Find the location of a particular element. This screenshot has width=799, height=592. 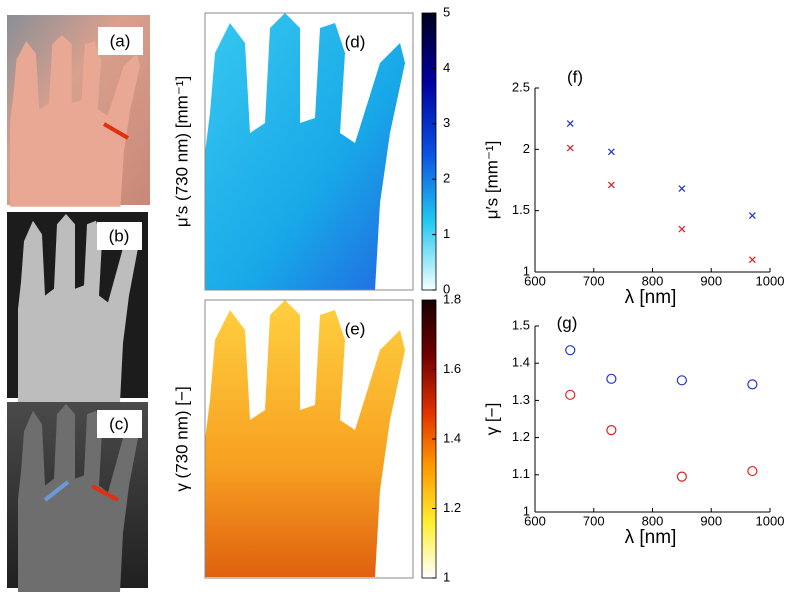

panel-label: (f) is located at coordinates (575, 76).